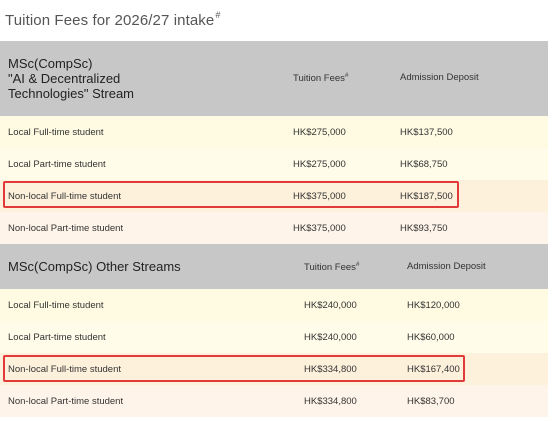 The image size is (553, 421). I want to click on stream-title-line: "AI & Decentralized, so click(64, 78).